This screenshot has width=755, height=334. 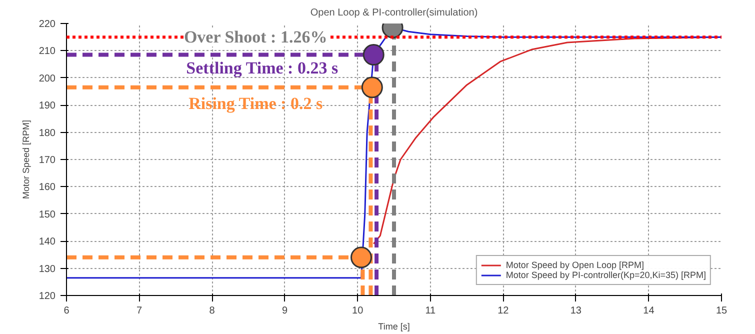 I want to click on x-tick-label: 12, so click(x=504, y=311).